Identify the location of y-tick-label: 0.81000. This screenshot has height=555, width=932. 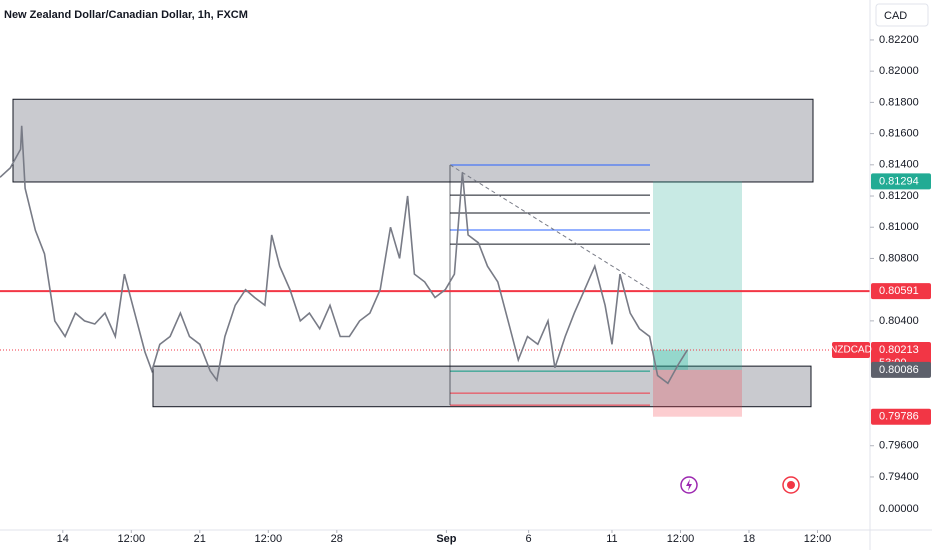
(899, 227).